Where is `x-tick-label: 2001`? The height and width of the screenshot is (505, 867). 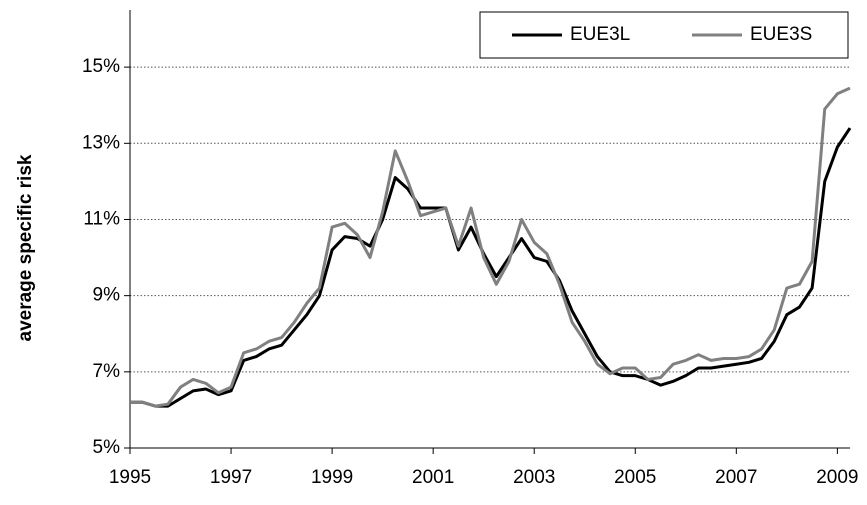 x-tick-label: 2001 is located at coordinates (433, 477).